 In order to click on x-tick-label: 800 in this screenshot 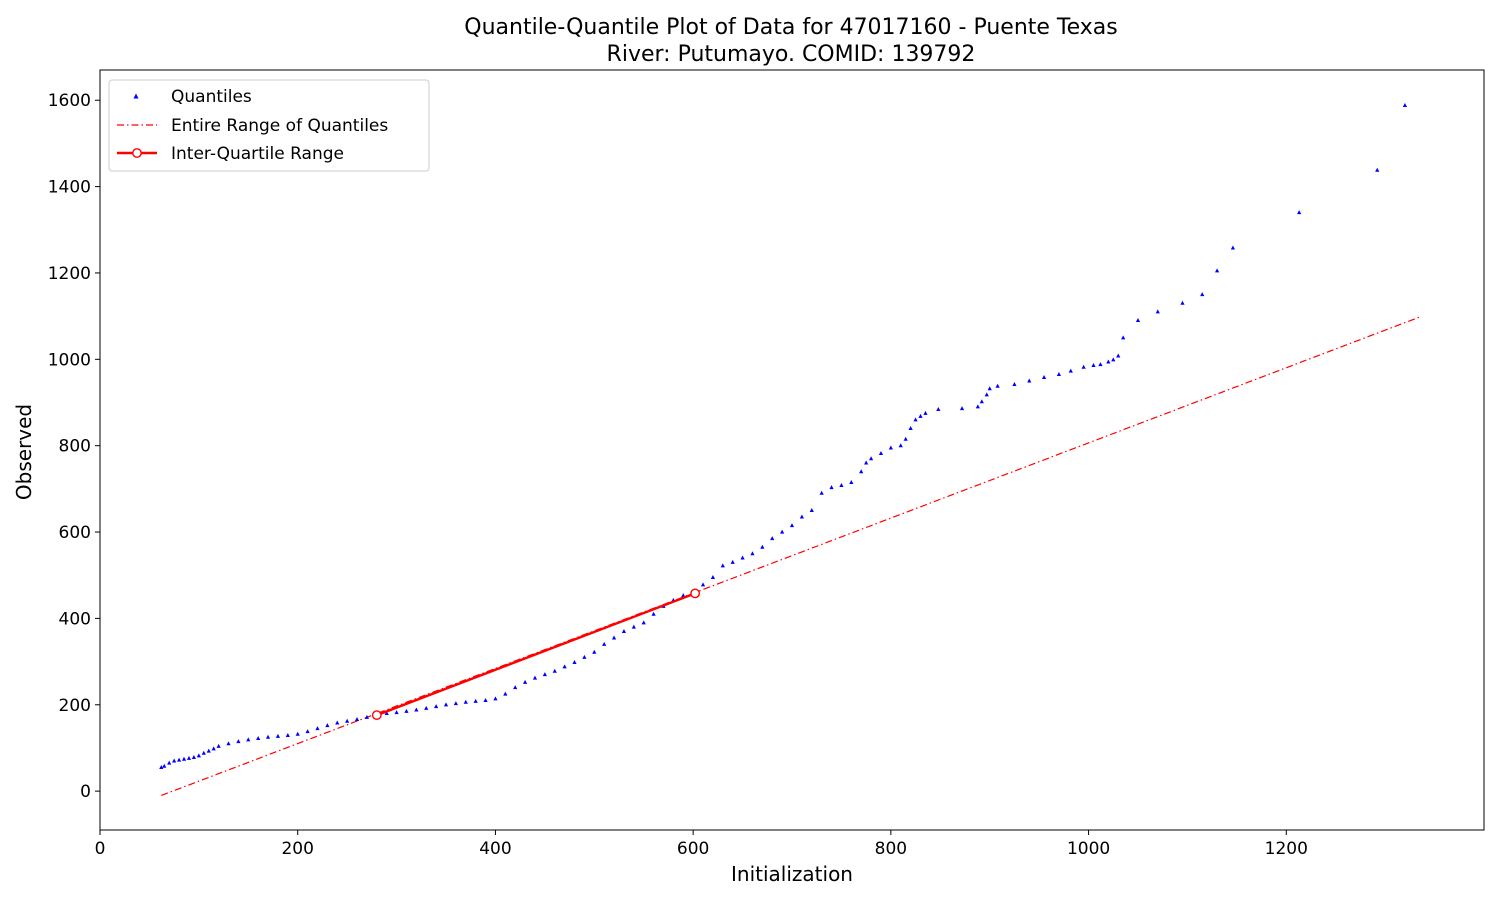, I will do `click(891, 849)`.